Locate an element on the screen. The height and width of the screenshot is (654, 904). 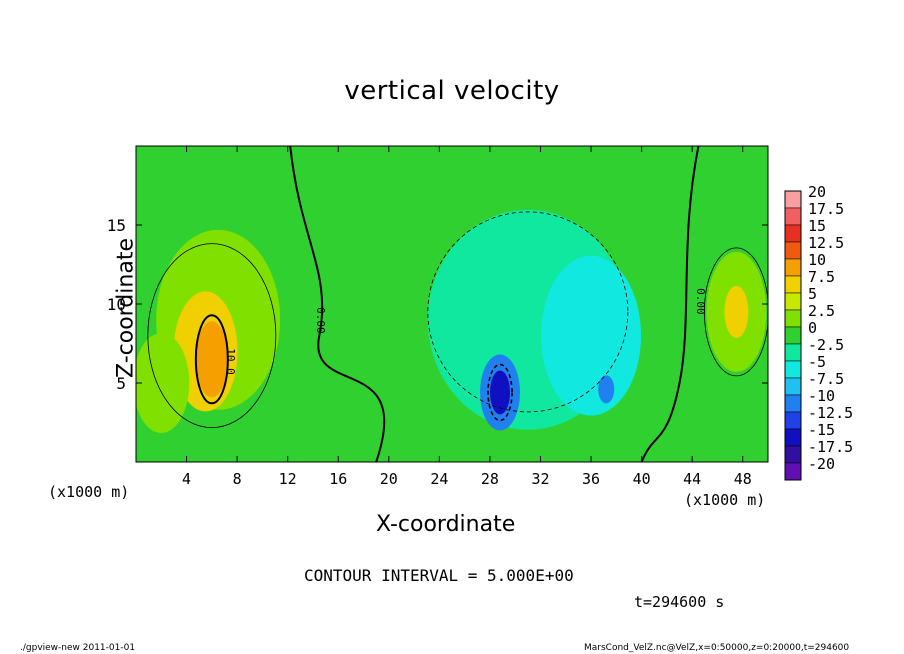
x-tick-label: 16 is located at coordinates (338, 479).